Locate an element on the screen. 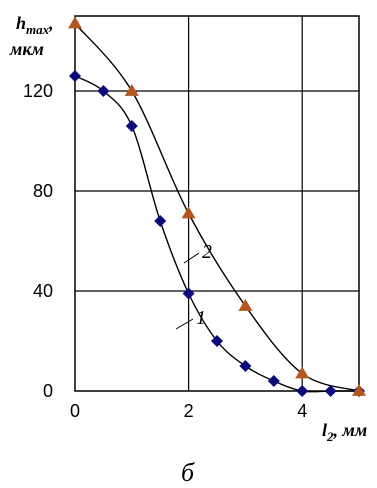  y-tick-label: 0 is located at coordinates (48, 391).